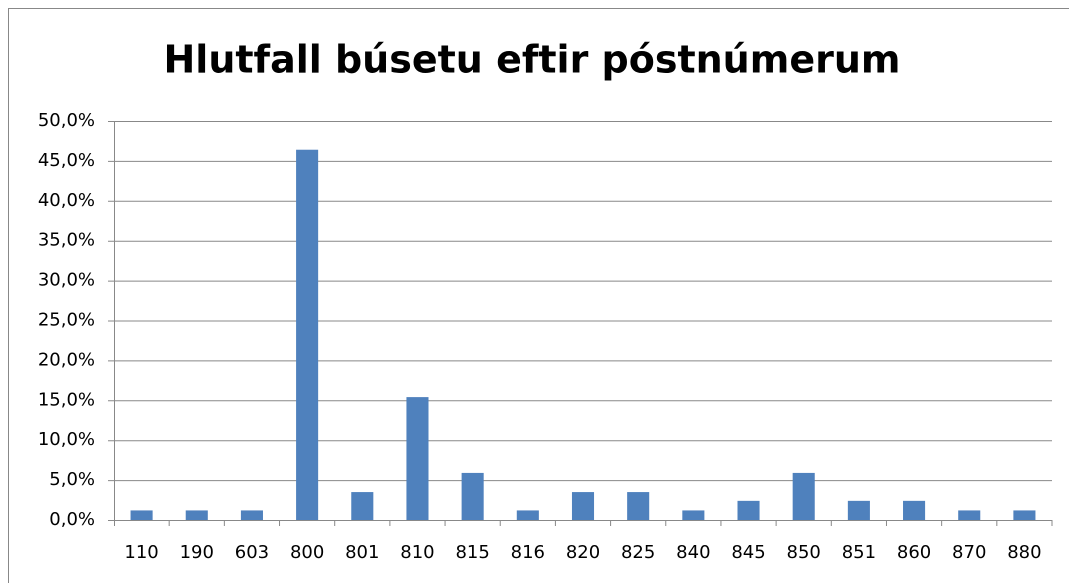 The image size is (1069, 583). I want to click on y-tick-label: 5,0%, so click(72, 479).